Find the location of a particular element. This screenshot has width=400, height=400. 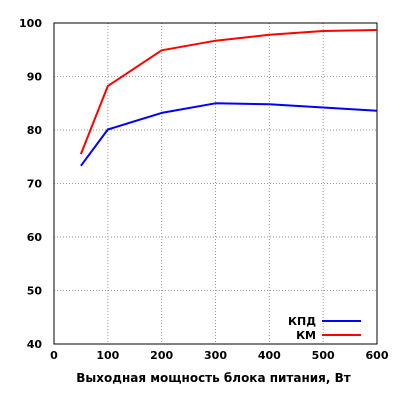

x-tick-label: 600 is located at coordinates (377, 355).